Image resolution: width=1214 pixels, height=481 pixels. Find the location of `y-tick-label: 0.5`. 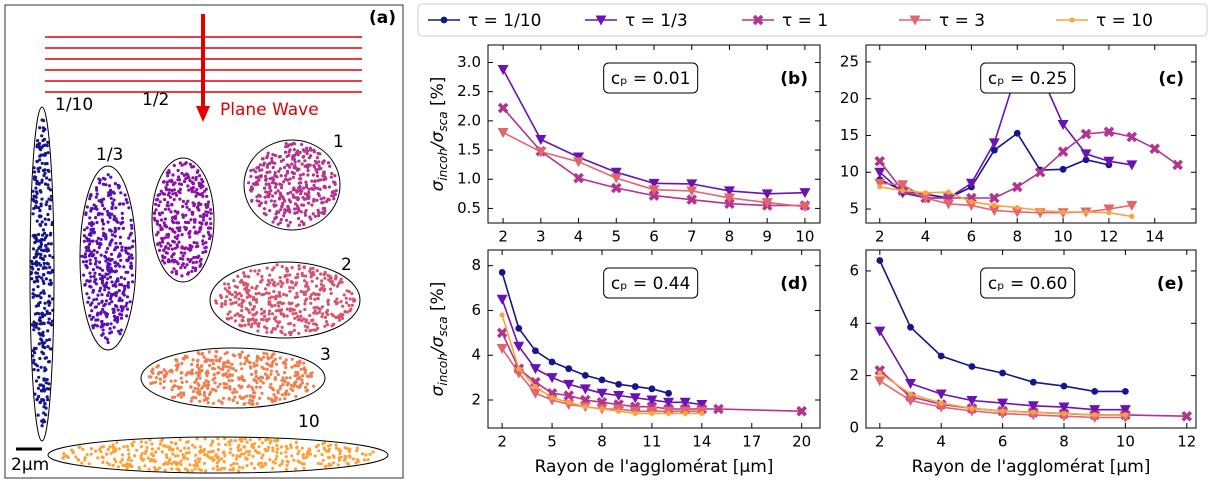

y-tick-label: 0.5 is located at coordinates (469, 208).